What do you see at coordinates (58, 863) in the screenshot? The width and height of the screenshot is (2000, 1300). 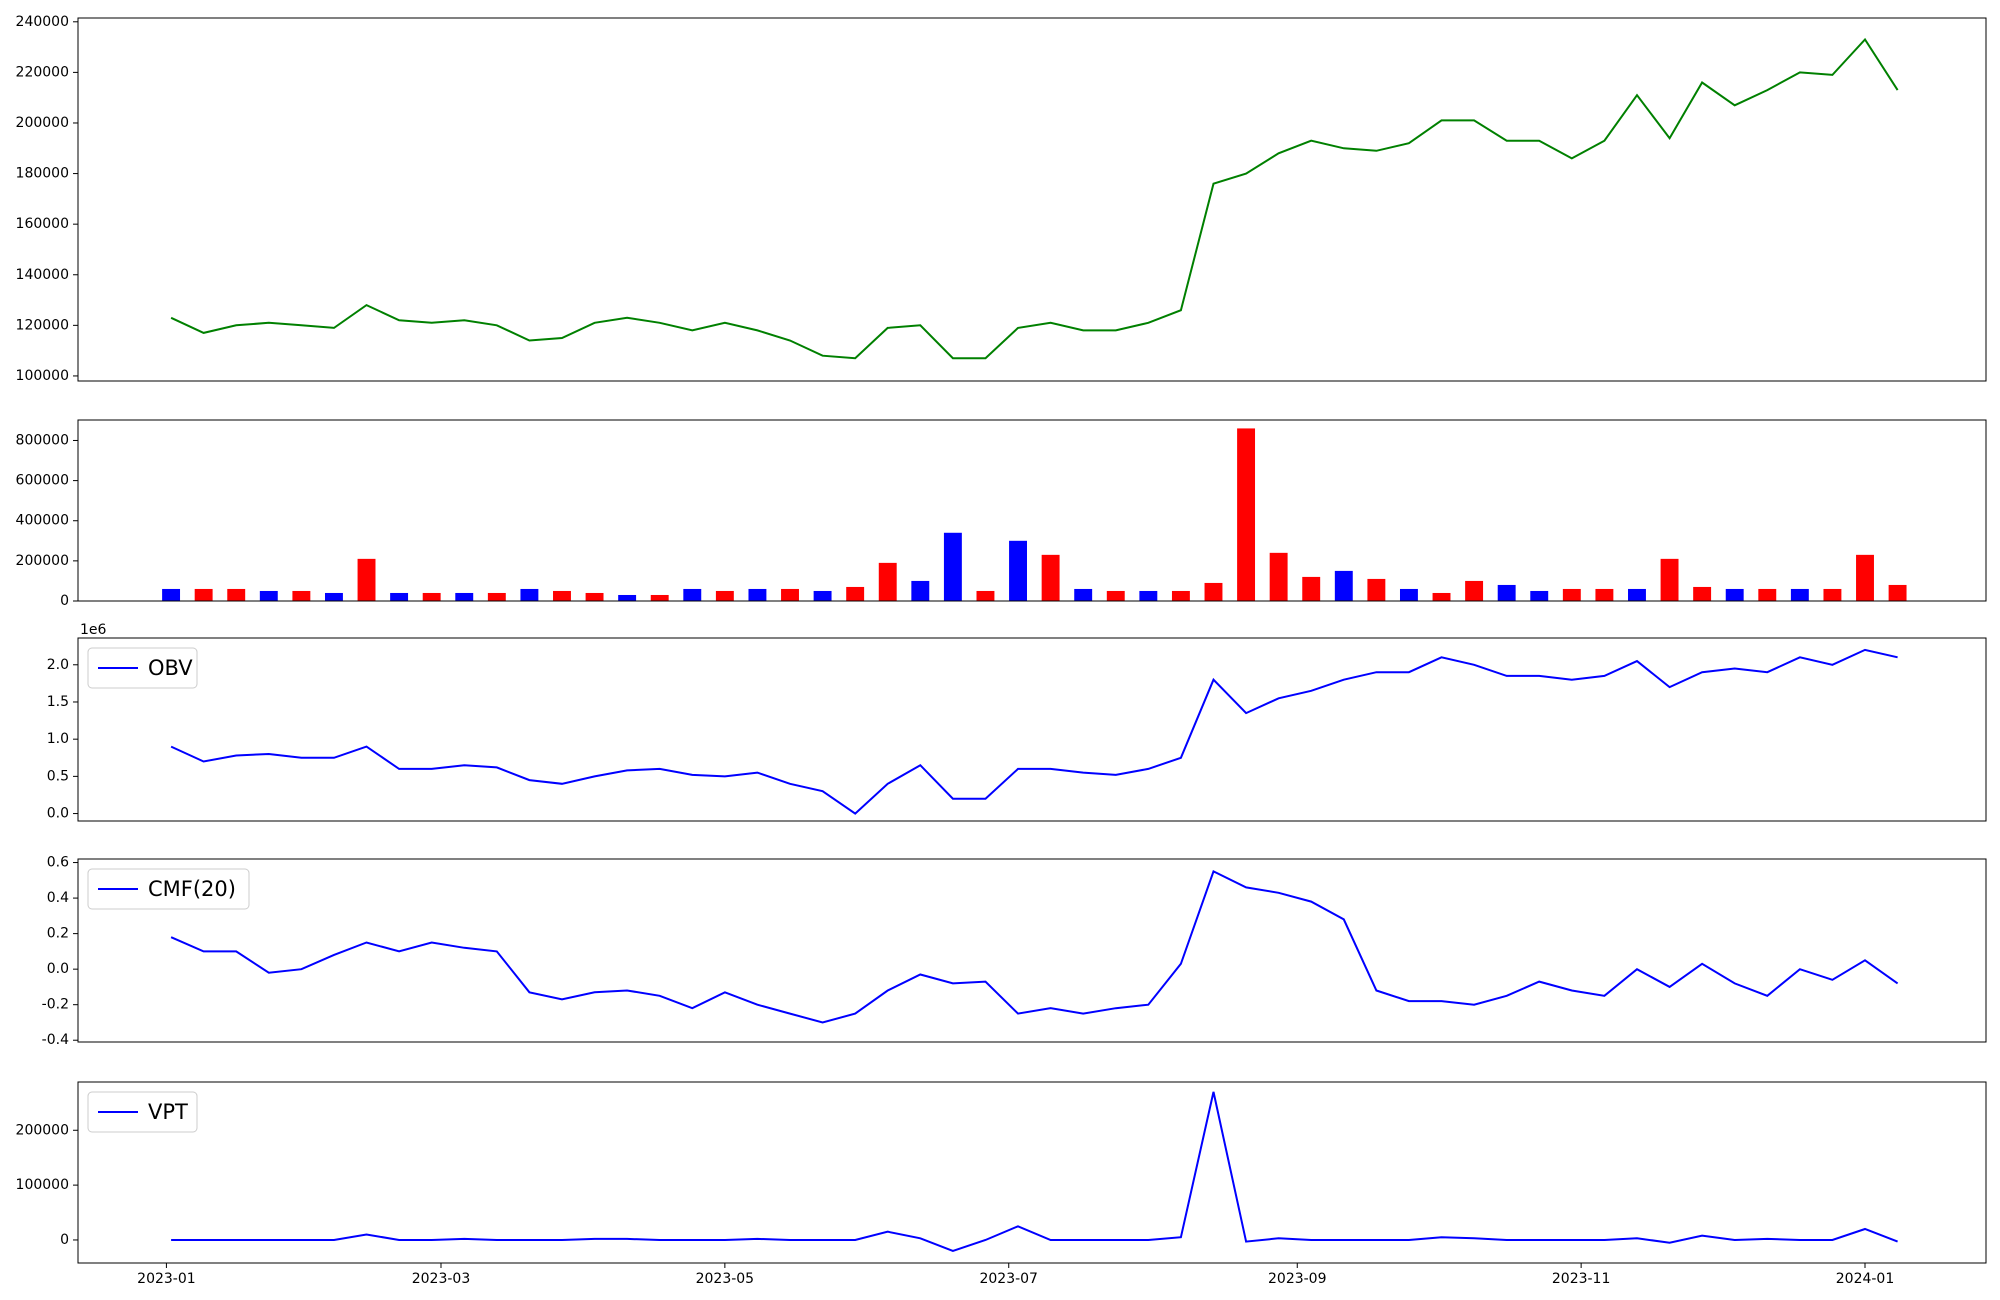 I see `y-tick-label: 0.6` at bounding box center [58, 863].